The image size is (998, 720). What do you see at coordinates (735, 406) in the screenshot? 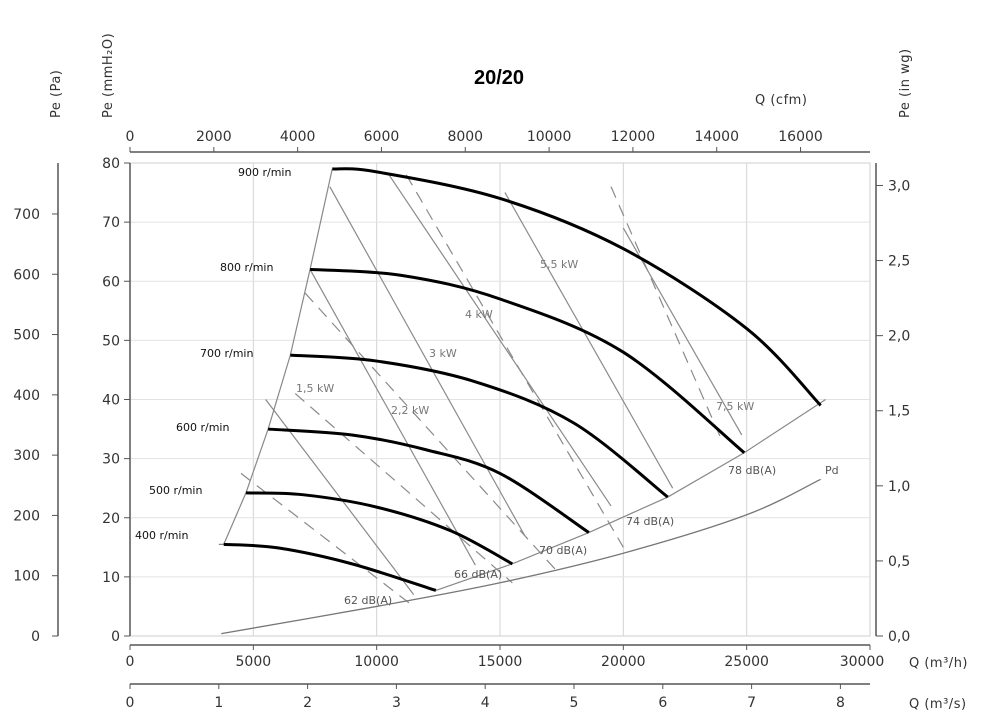
I see `power-label: 7,5 kW` at bounding box center [735, 406].